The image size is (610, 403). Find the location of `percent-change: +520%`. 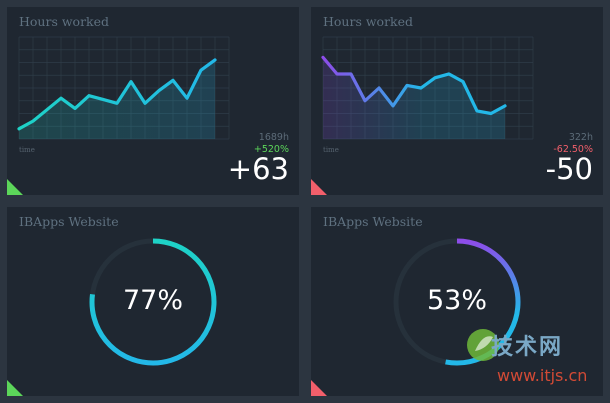

percent-change: +520% is located at coordinates (271, 149).